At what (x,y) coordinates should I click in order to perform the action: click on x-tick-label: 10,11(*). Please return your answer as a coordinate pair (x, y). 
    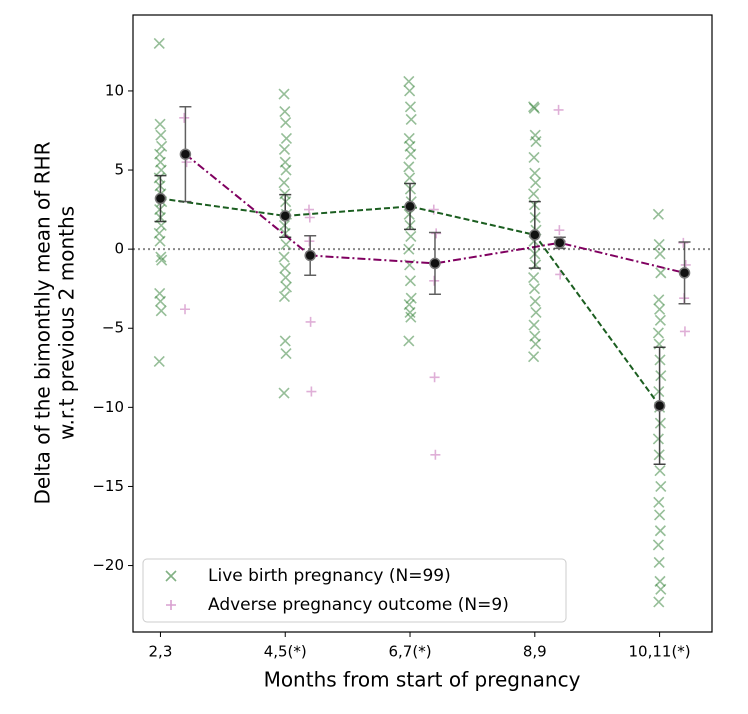
    Looking at the image, I should click on (660, 652).